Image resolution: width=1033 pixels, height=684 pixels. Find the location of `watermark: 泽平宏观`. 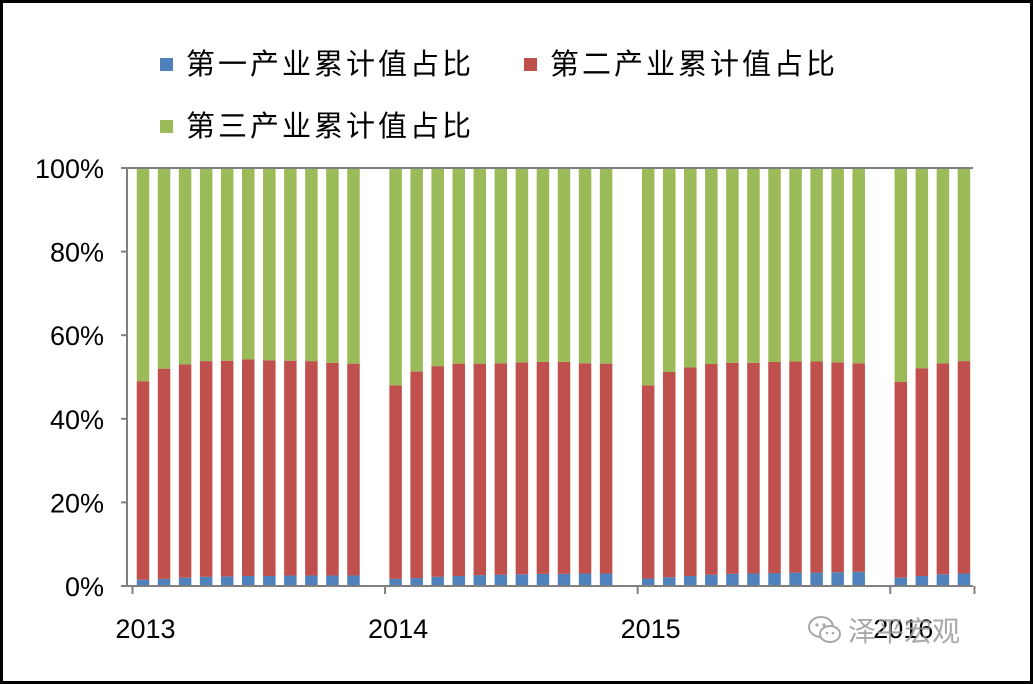

watermark: 泽平宏观 is located at coordinates (884, 630).